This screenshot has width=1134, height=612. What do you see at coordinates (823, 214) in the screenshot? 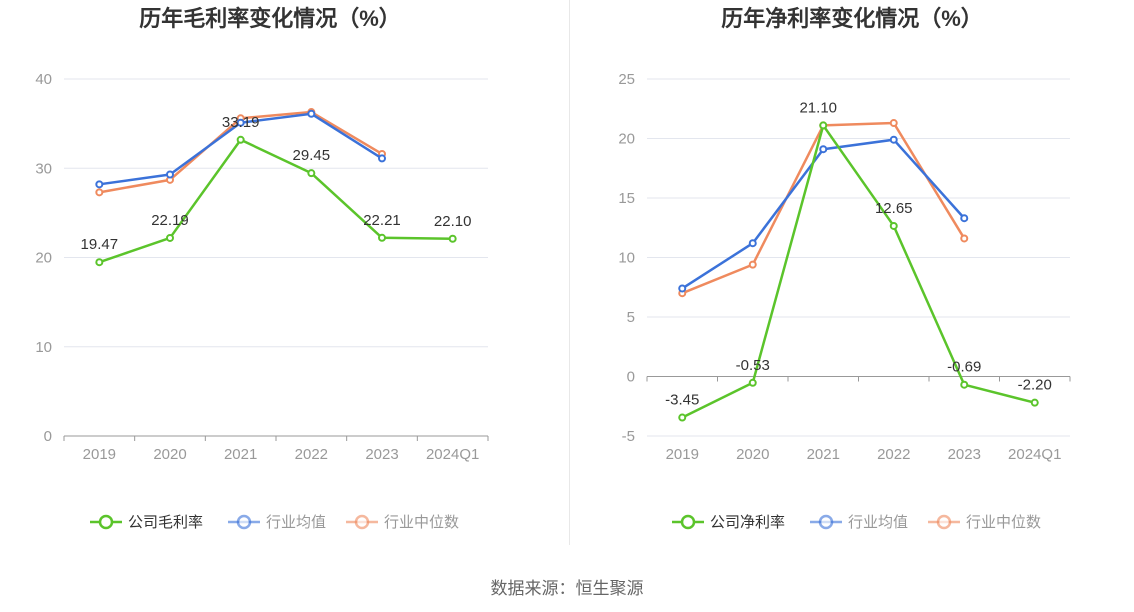
I see `series-line-avg` at bounding box center [823, 214].